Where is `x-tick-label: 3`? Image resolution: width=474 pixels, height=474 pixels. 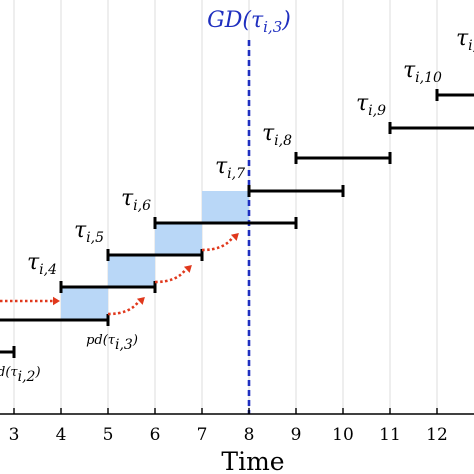 x-tick-label: 3 is located at coordinates (14, 435).